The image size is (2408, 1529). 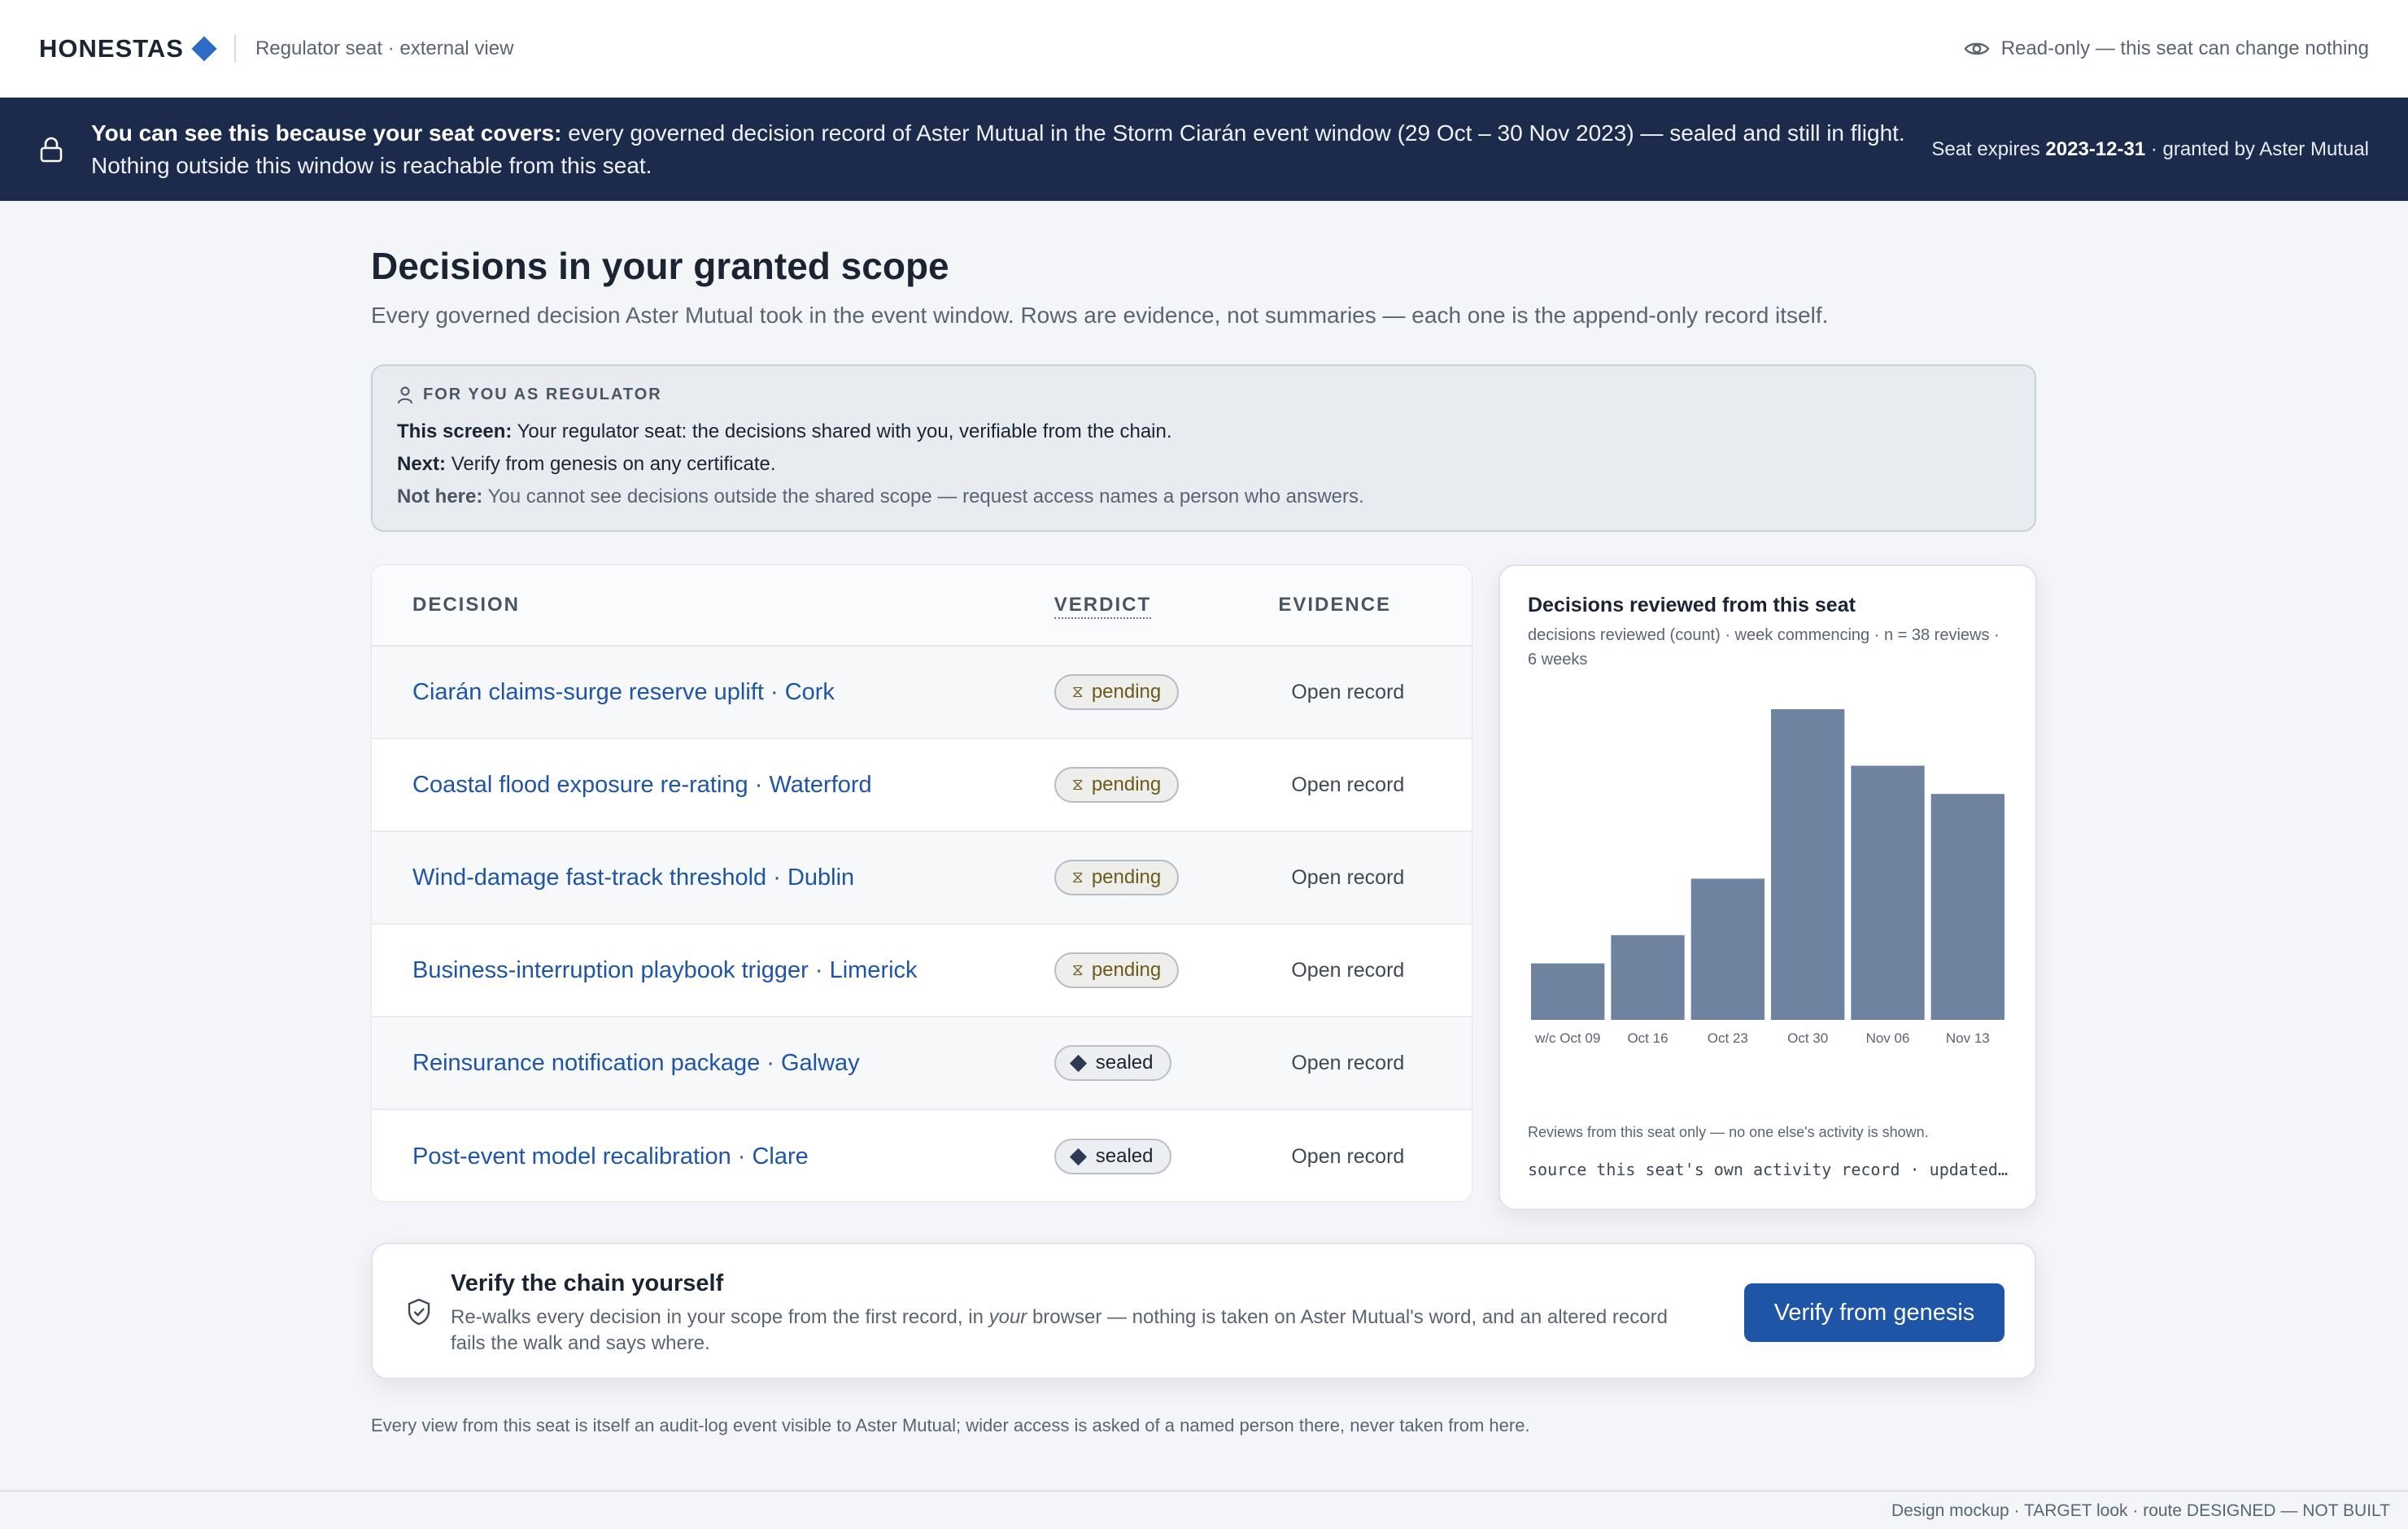 I want to click on brand-logo: HONESTAS, so click(x=128, y=48).